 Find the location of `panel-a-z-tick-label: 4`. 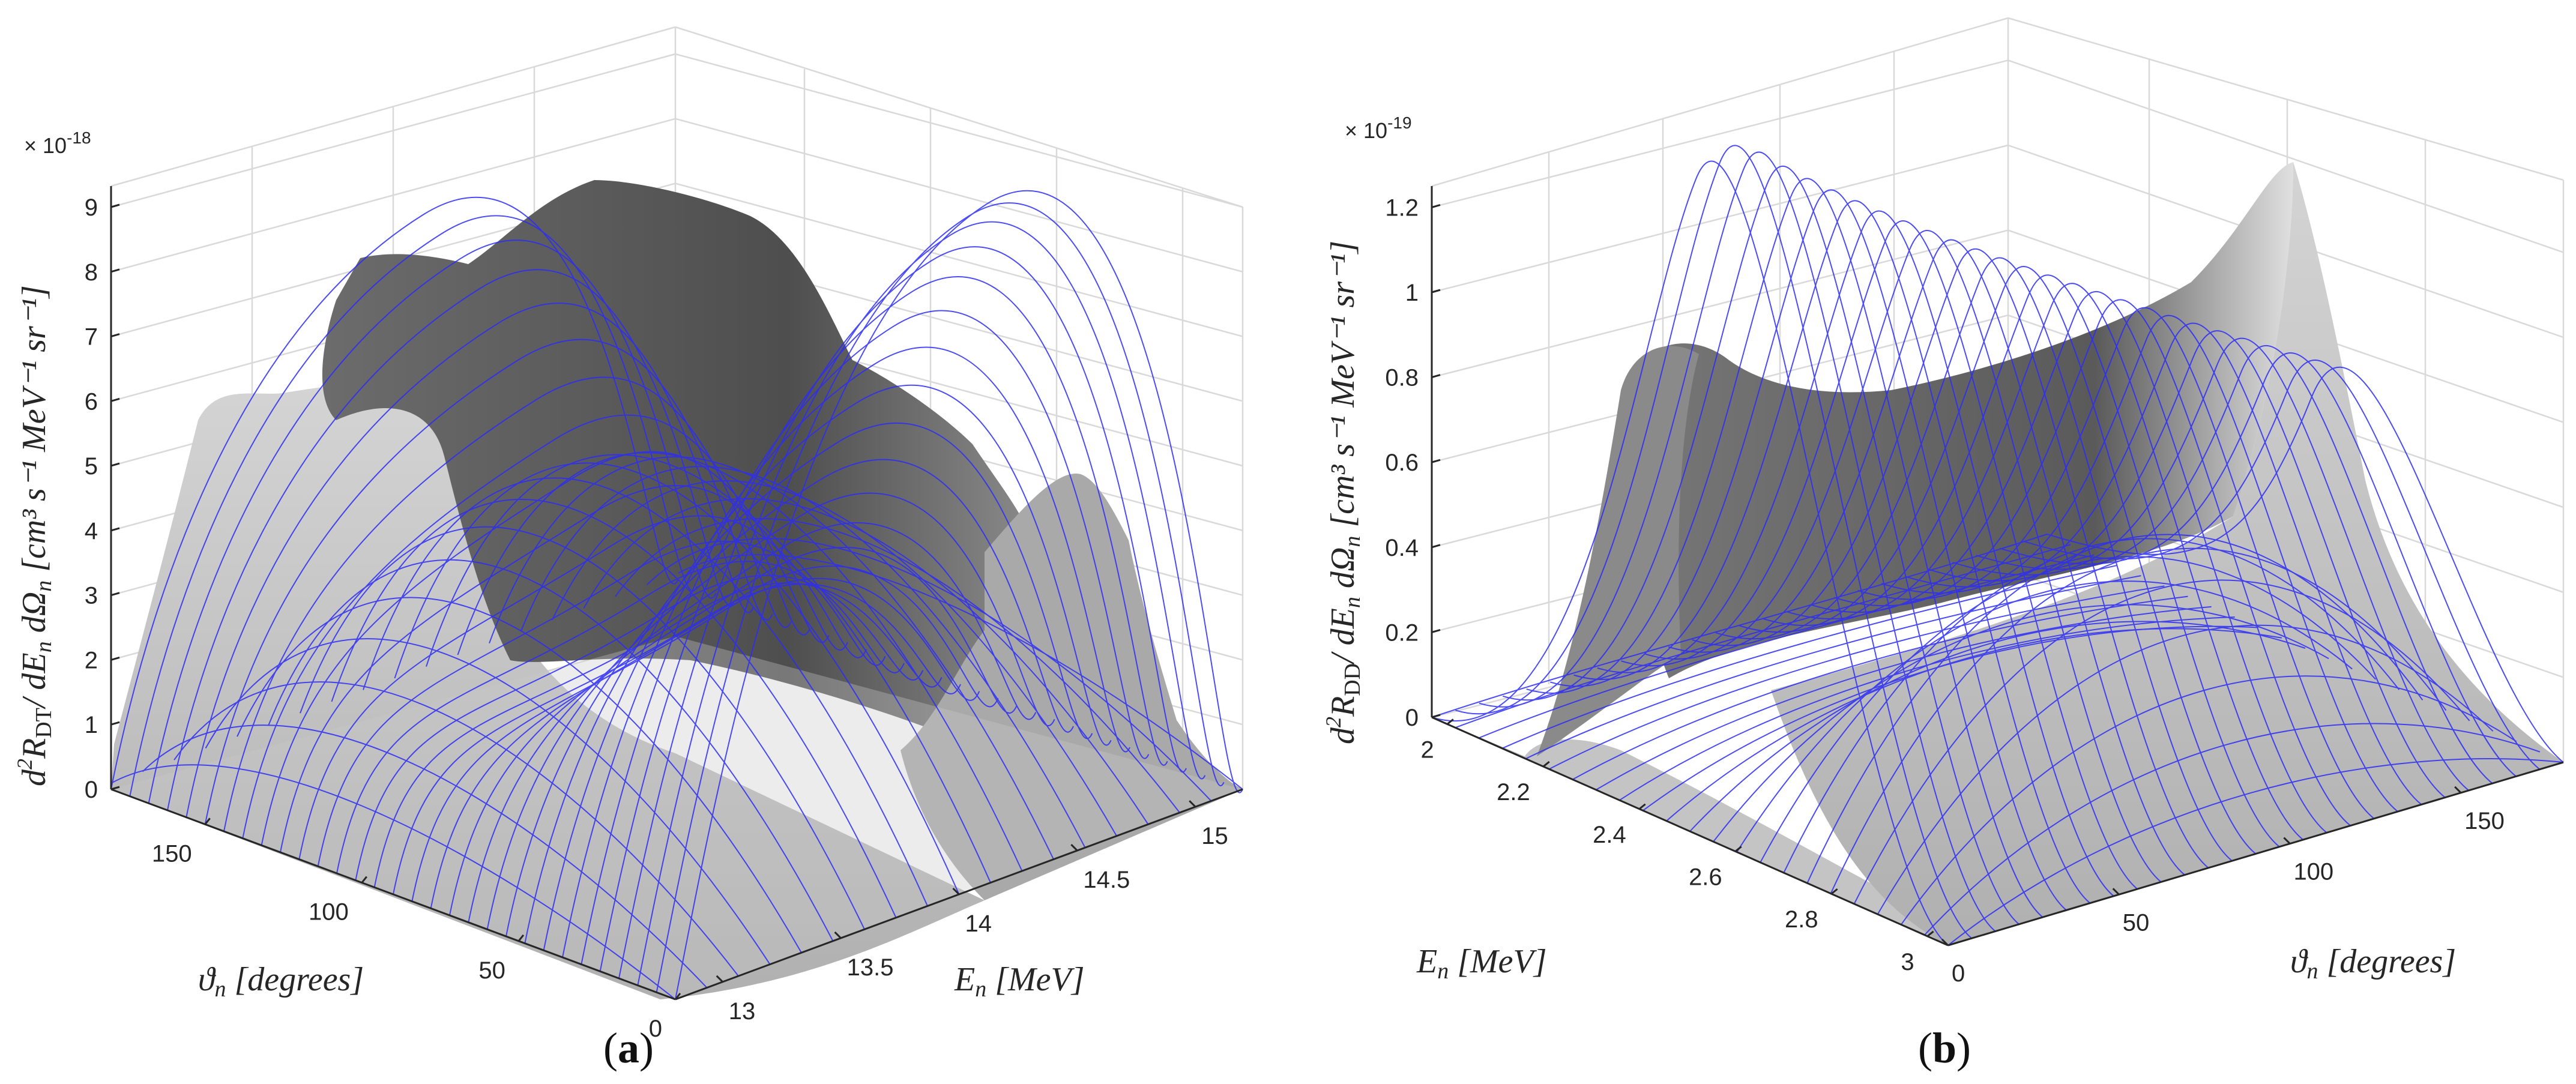

panel-a-z-tick-label: 4 is located at coordinates (91, 531).